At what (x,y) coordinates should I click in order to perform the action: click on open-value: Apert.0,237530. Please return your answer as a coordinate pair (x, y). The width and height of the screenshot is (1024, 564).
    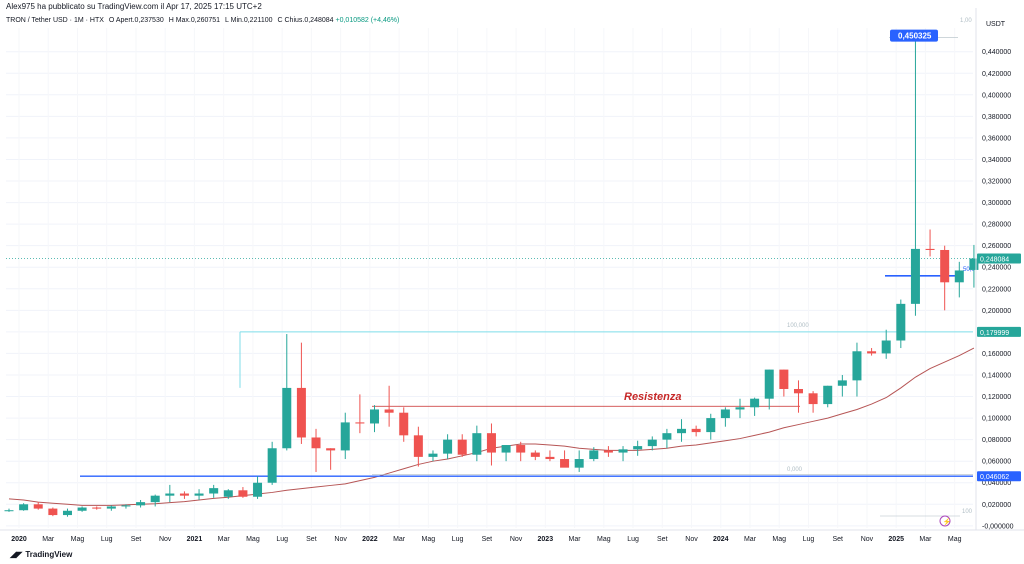
    Looking at the image, I should click on (139, 20).